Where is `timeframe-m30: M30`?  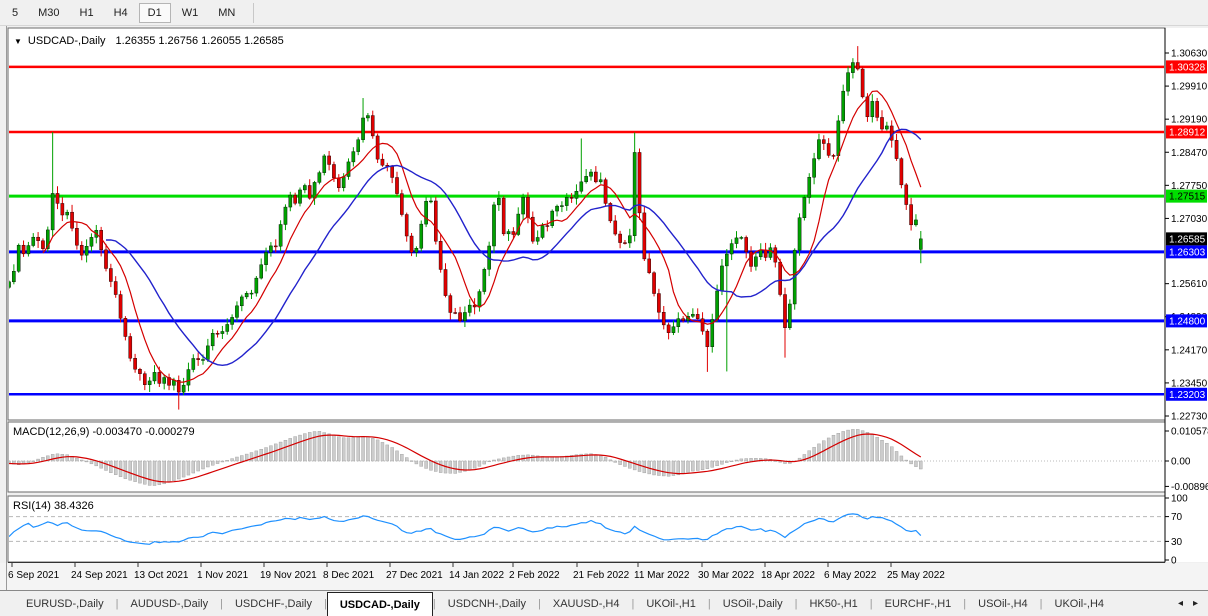
timeframe-m30: M30 is located at coordinates (49, 12).